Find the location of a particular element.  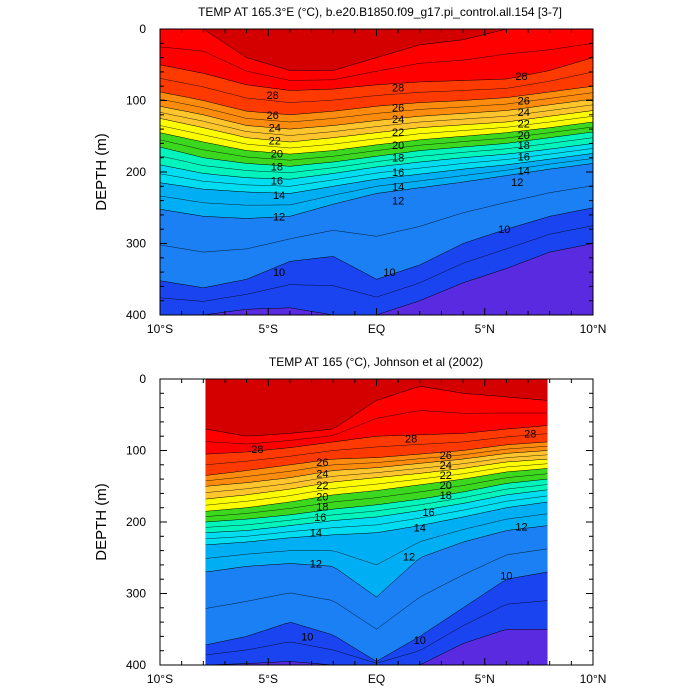

y-tick-label: 100 is located at coordinates (136, 101).